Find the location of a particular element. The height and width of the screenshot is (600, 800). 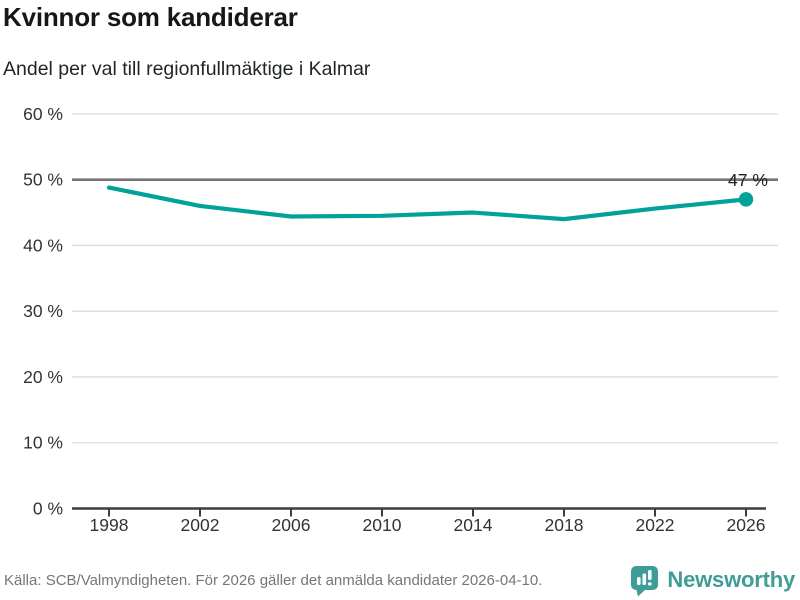

y-tick-label: 20 % is located at coordinates (43, 377).